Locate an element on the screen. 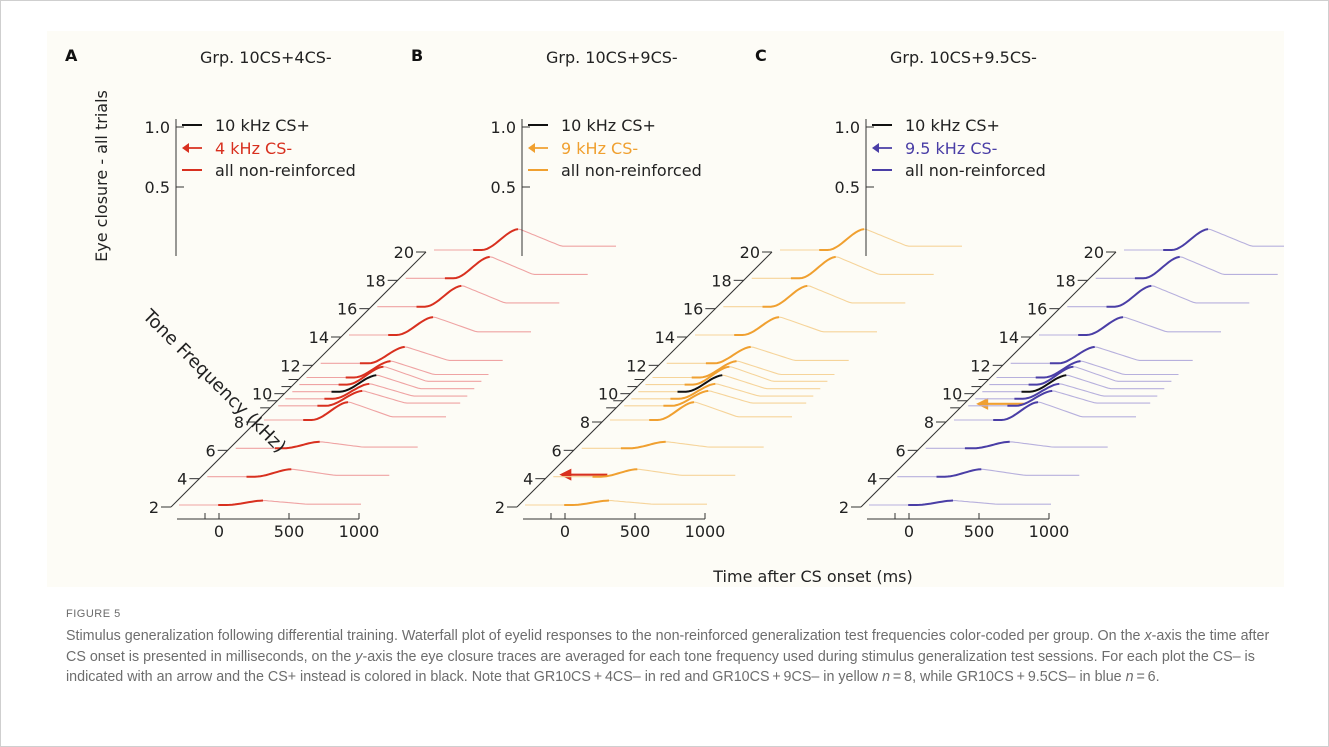 The width and height of the screenshot is (1329, 747). frequency-axis-label: Tone Frequency (kHz) is located at coordinates (214, 381).